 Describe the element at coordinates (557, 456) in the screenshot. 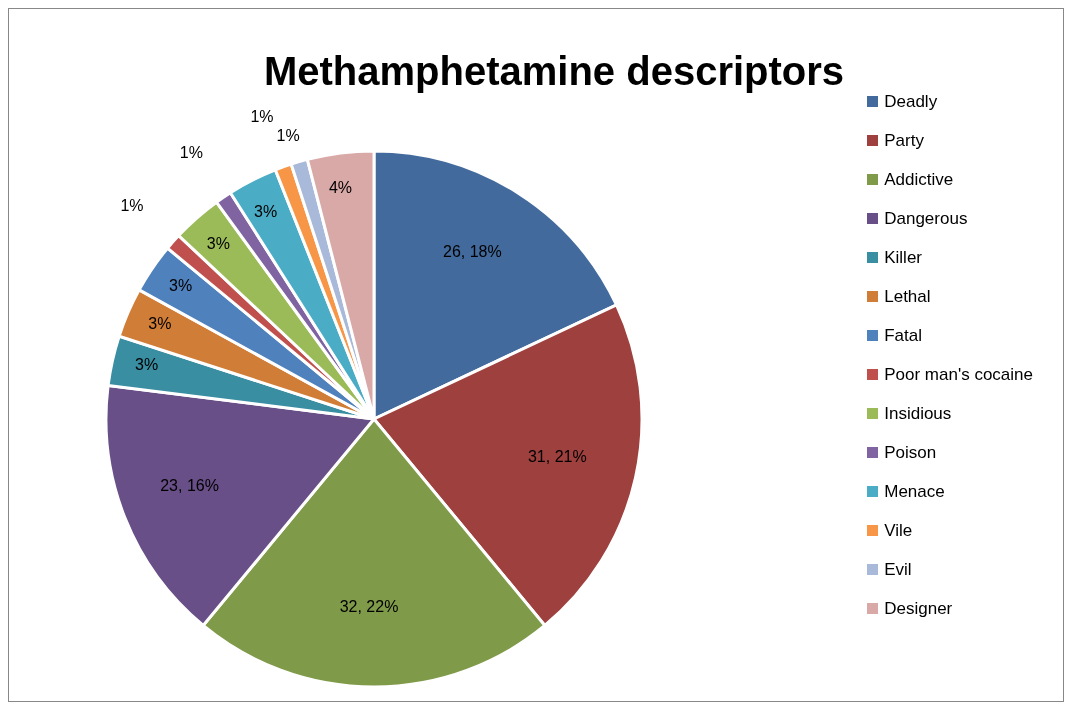

I see `data-label: 31, 21%` at that location.